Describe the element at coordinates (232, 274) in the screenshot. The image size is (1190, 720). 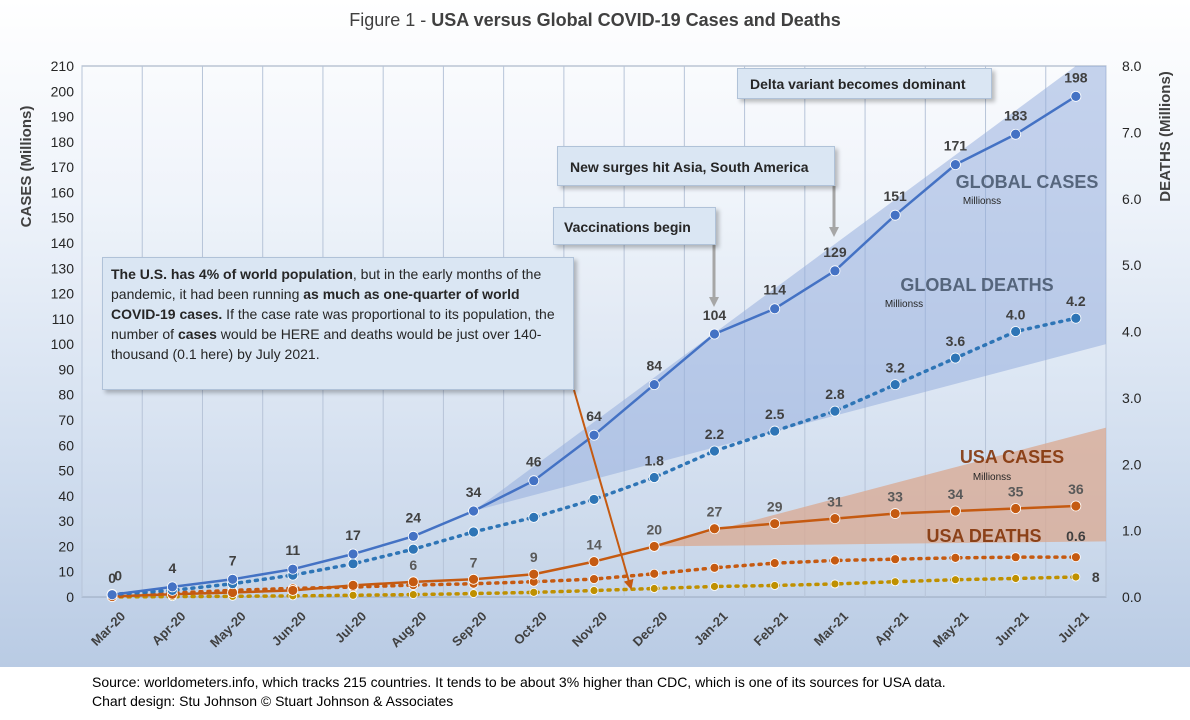
I see `note-bold-1: The U.S. has 4% of world population` at that location.